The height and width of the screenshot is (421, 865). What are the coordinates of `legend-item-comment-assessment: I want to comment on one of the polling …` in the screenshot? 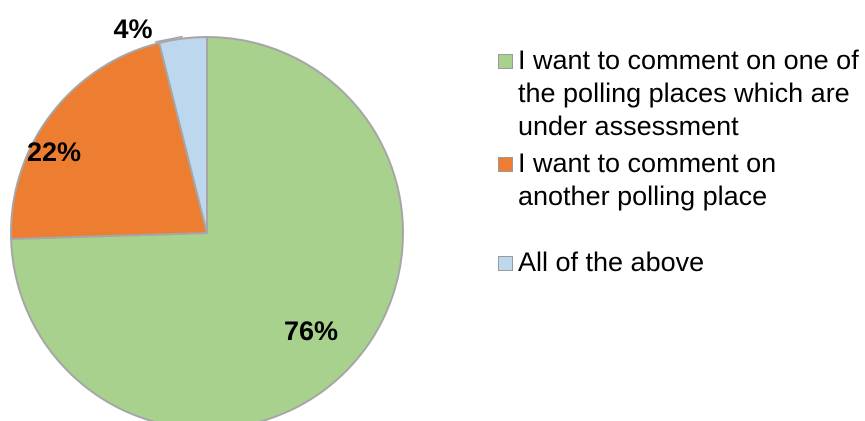 It's located at (680, 93).